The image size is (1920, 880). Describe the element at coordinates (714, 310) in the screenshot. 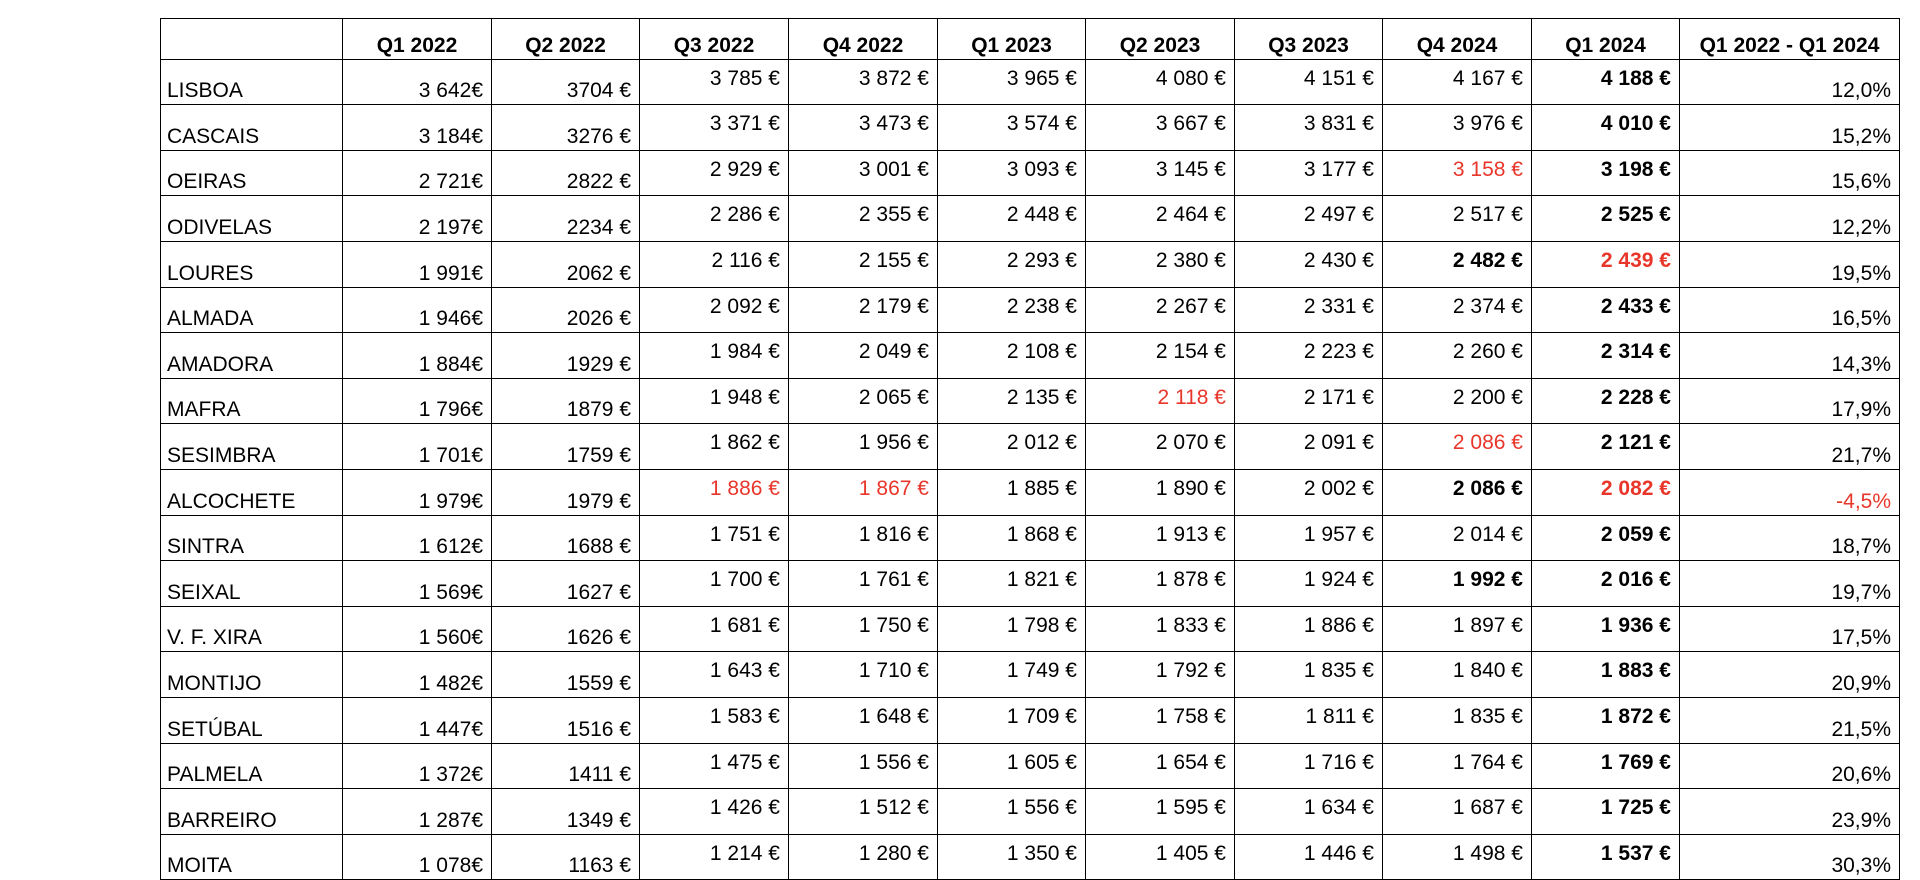

I see `price-cell: 2 092 €` at that location.